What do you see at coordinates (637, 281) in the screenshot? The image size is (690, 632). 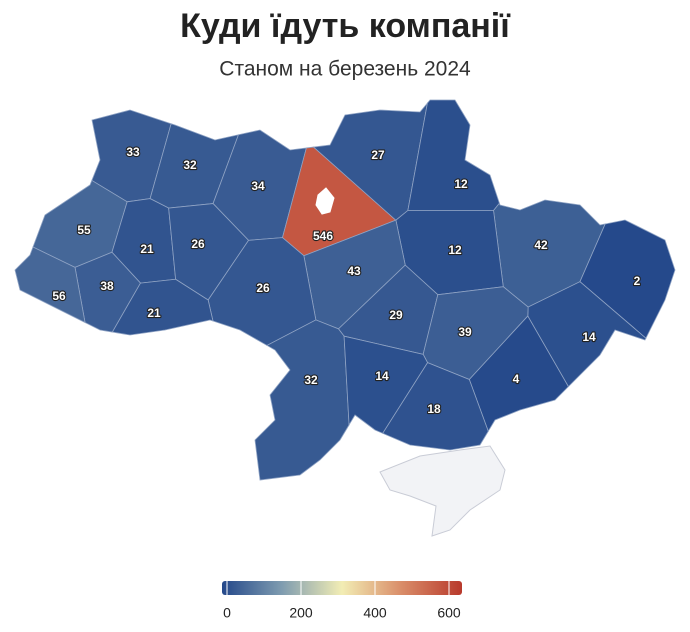 I see `value-label: 2` at bounding box center [637, 281].